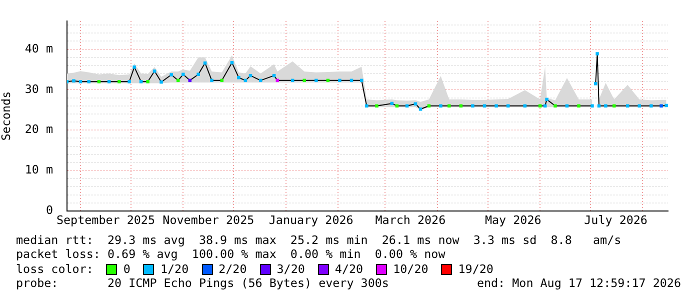 This screenshot has height=297, width=697. What do you see at coordinates (513, 220) in the screenshot?
I see `x-tick-label: May 2026` at bounding box center [513, 220].